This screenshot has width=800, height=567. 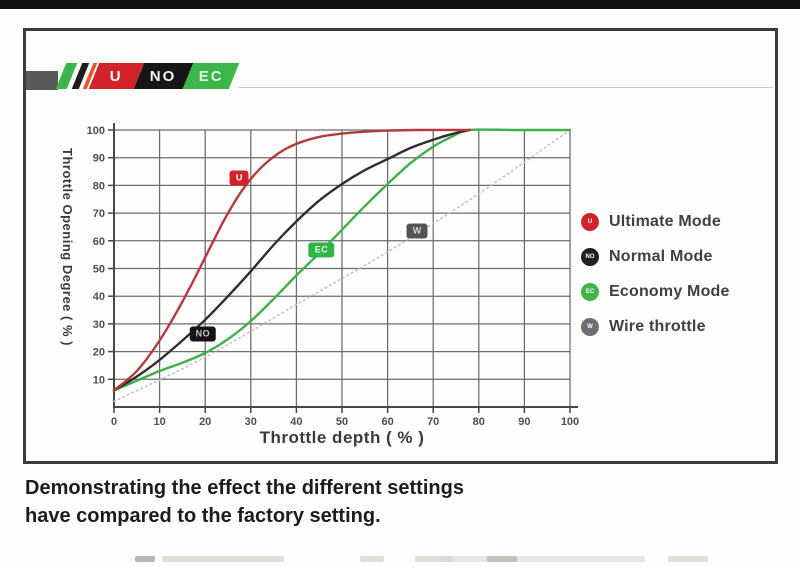 What do you see at coordinates (163, 76) in the screenshot?
I see `brand-badge-normal-label: NO` at bounding box center [163, 76].